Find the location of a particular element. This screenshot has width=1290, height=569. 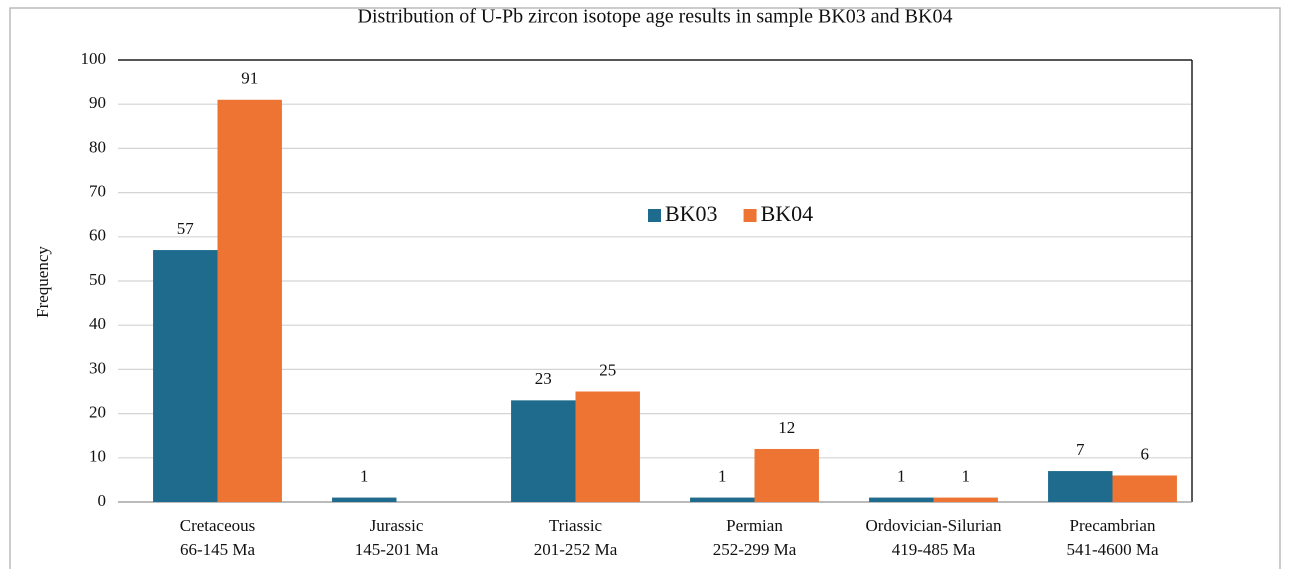

data-label: 6 is located at coordinates (1144, 453).